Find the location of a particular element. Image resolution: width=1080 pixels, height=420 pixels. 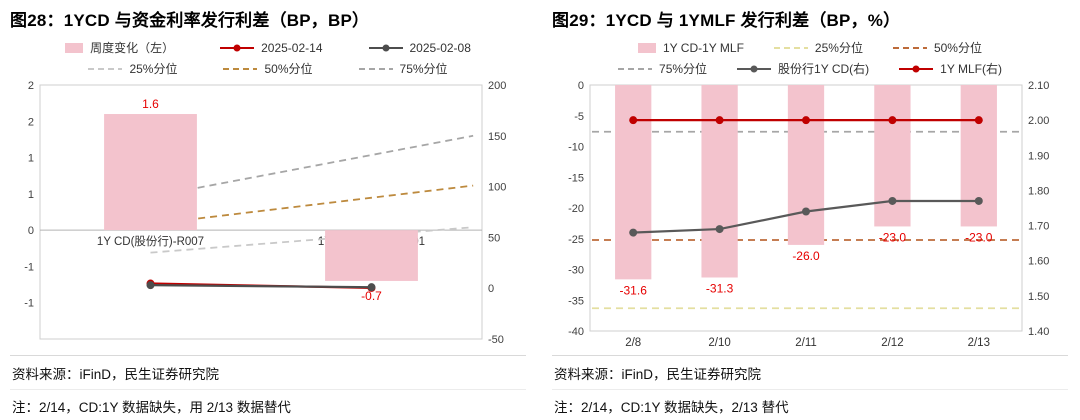

left-axis-tick-label: -25 is located at coordinates (576, 240).